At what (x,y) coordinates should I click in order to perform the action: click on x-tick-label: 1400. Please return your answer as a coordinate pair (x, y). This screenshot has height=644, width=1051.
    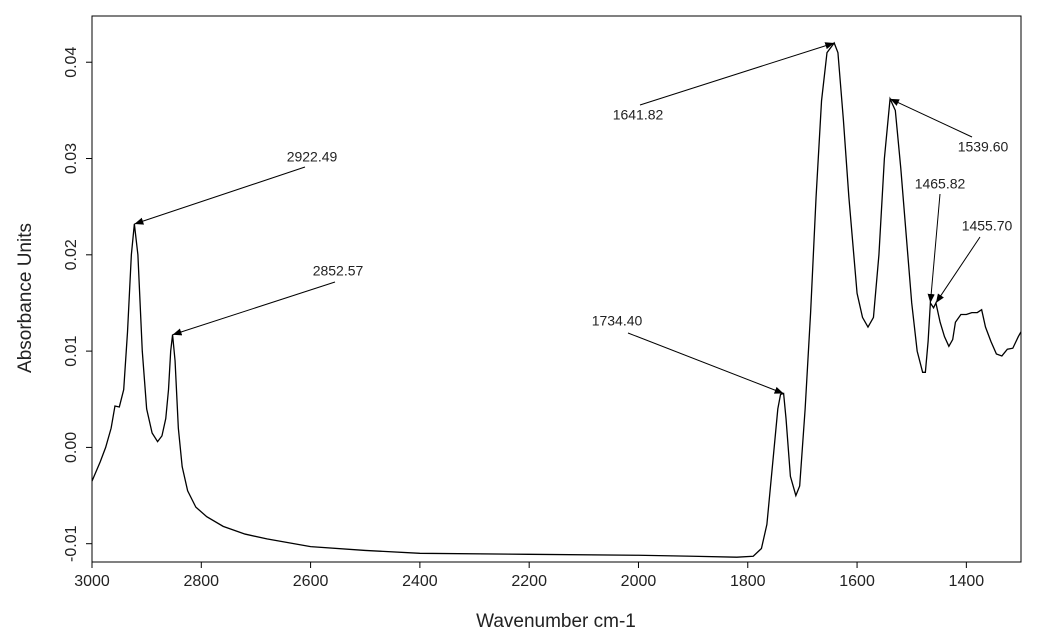
    Looking at the image, I should click on (967, 581).